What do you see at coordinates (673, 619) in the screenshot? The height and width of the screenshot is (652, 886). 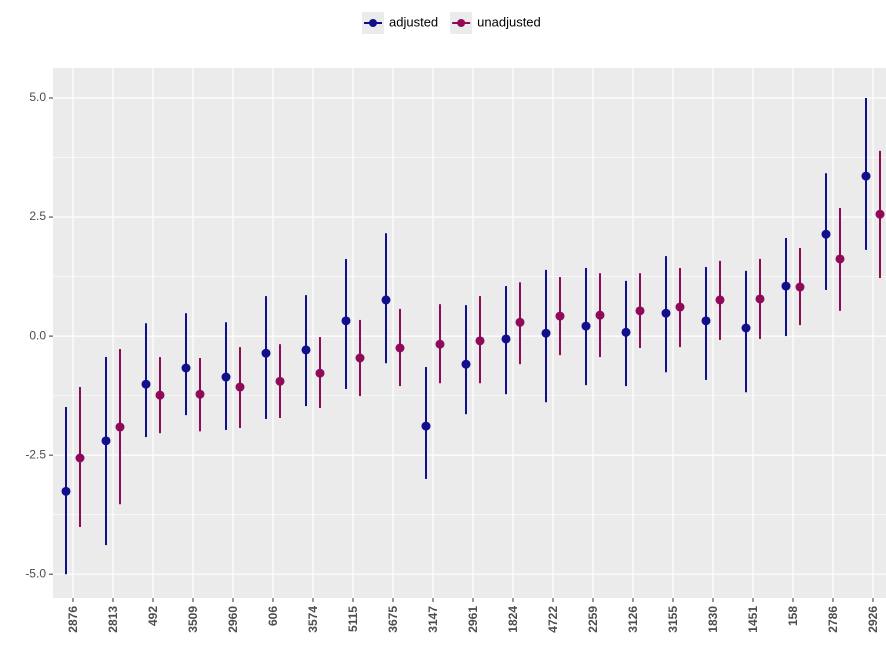 I see `x-tick-label: 3155` at bounding box center [673, 619].